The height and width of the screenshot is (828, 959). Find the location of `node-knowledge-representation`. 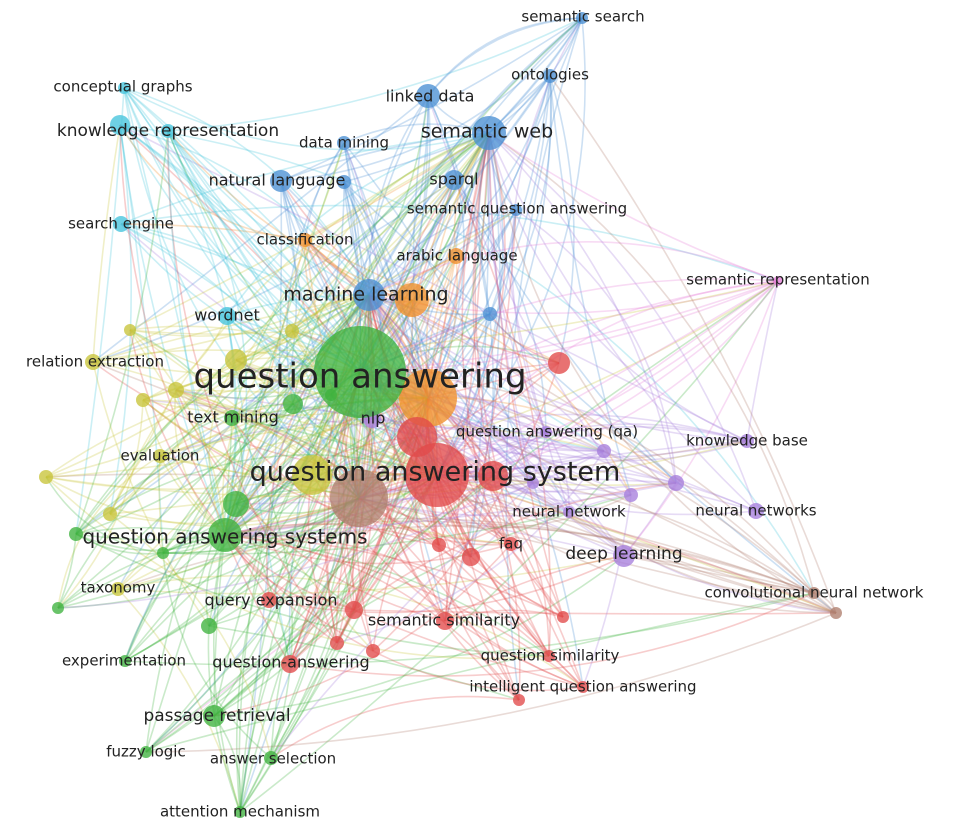

node-knowledge-representation is located at coordinates (120, 125).